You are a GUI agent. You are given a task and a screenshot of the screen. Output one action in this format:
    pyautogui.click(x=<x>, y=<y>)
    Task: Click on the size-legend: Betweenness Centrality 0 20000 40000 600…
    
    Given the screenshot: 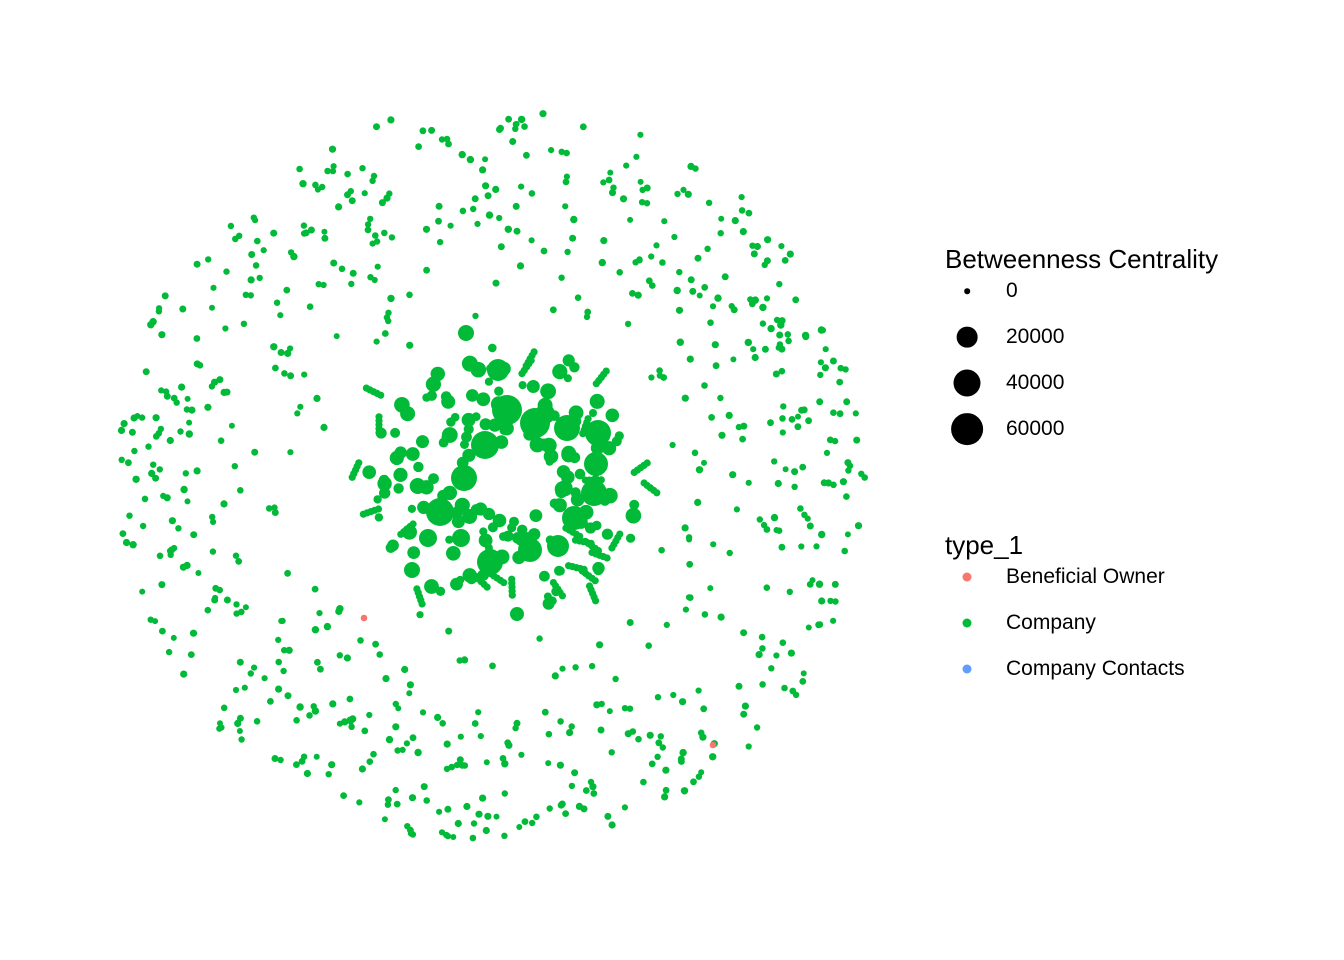 What is the action you would take?
    pyautogui.click(x=1081, y=351)
    